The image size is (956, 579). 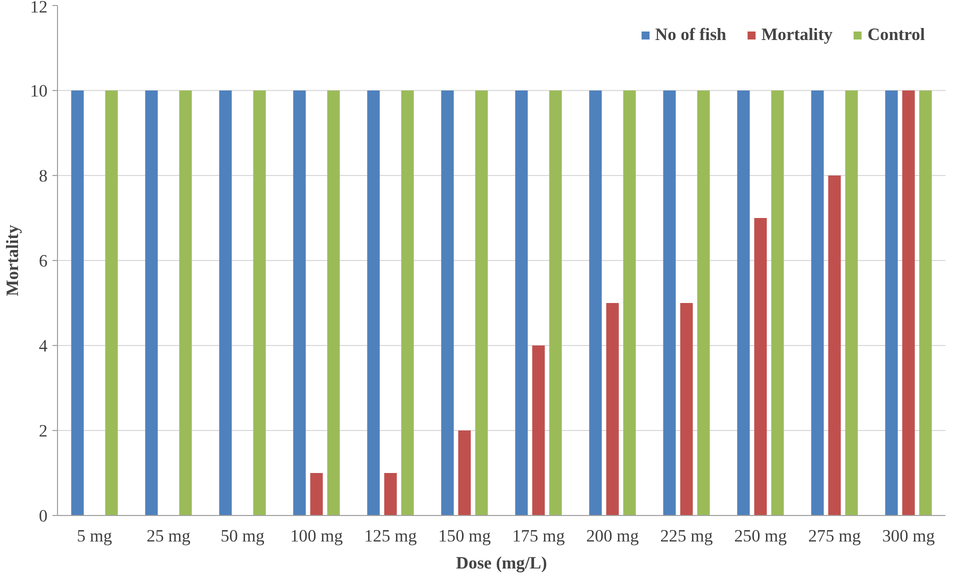 What do you see at coordinates (43, 261) in the screenshot?
I see `y-tick-label: 6` at bounding box center [43, 261].